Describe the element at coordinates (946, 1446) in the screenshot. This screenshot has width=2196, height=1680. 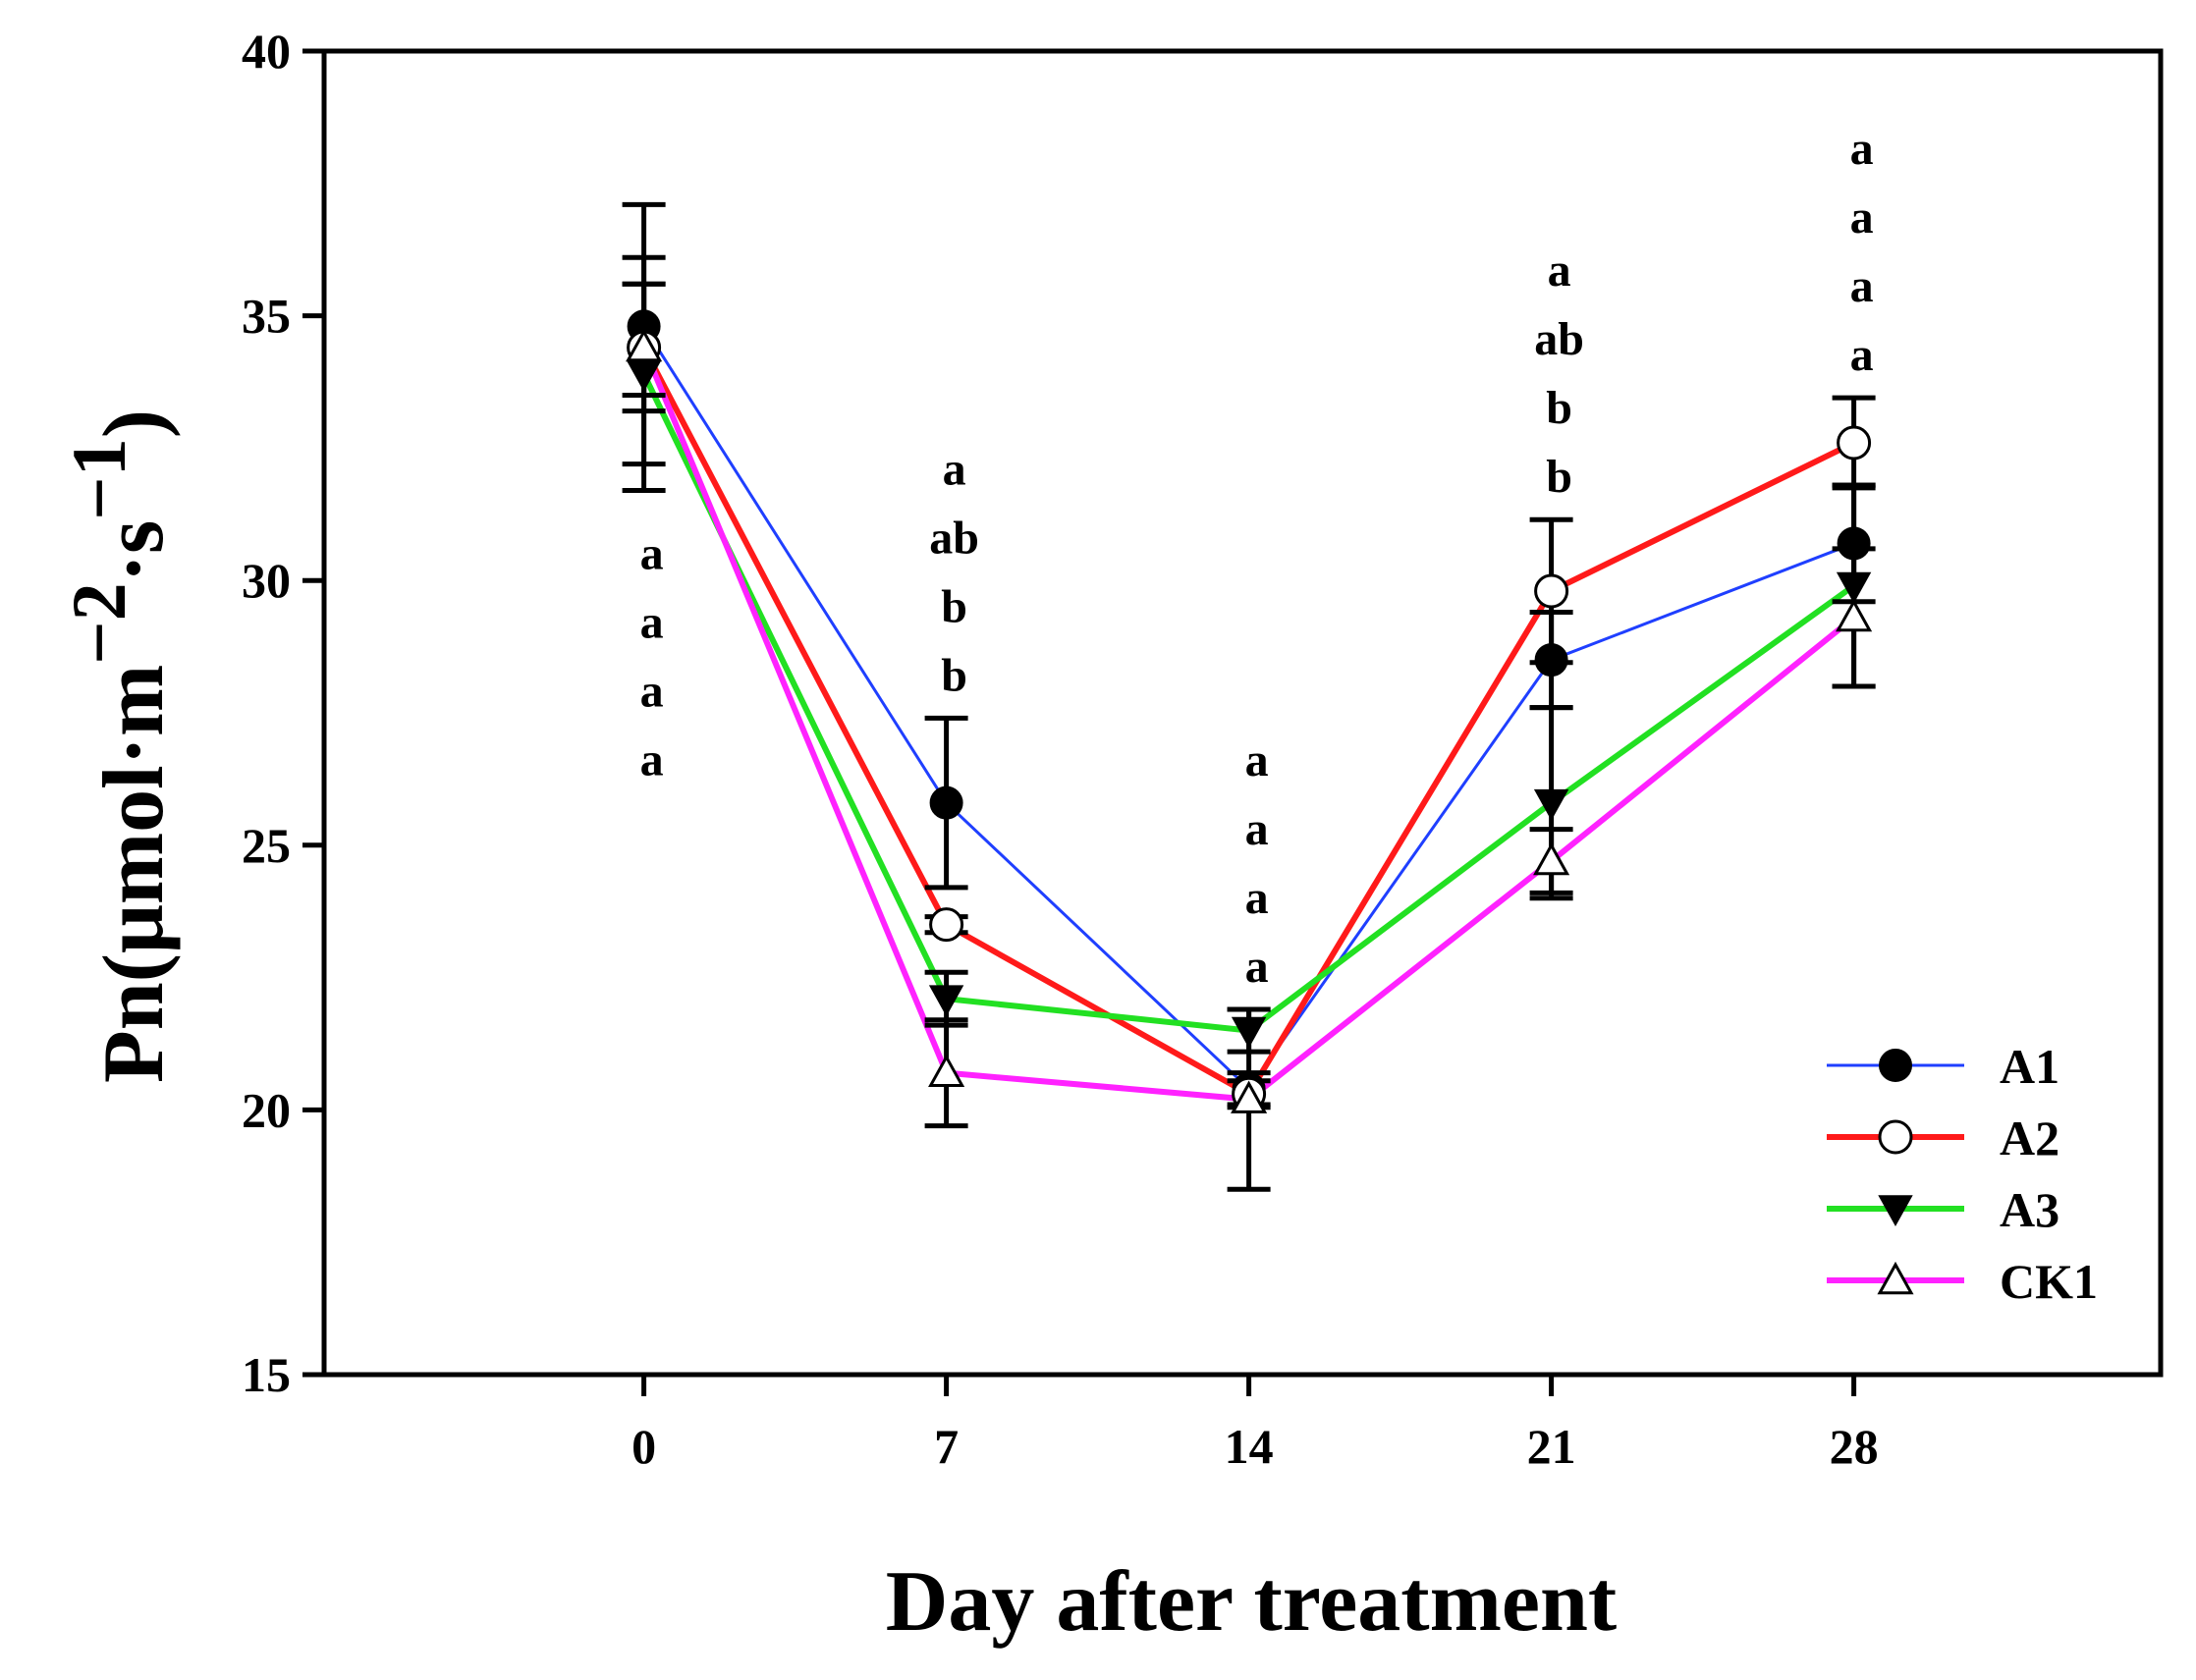
I see `x-tick-label: 7` at that location.